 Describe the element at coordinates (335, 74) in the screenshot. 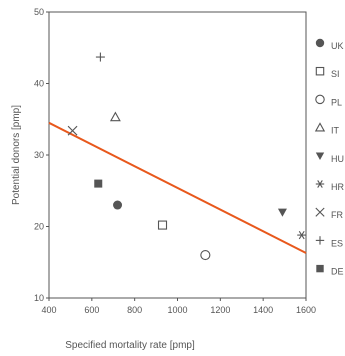

I see `legend-label: SI` at that location.